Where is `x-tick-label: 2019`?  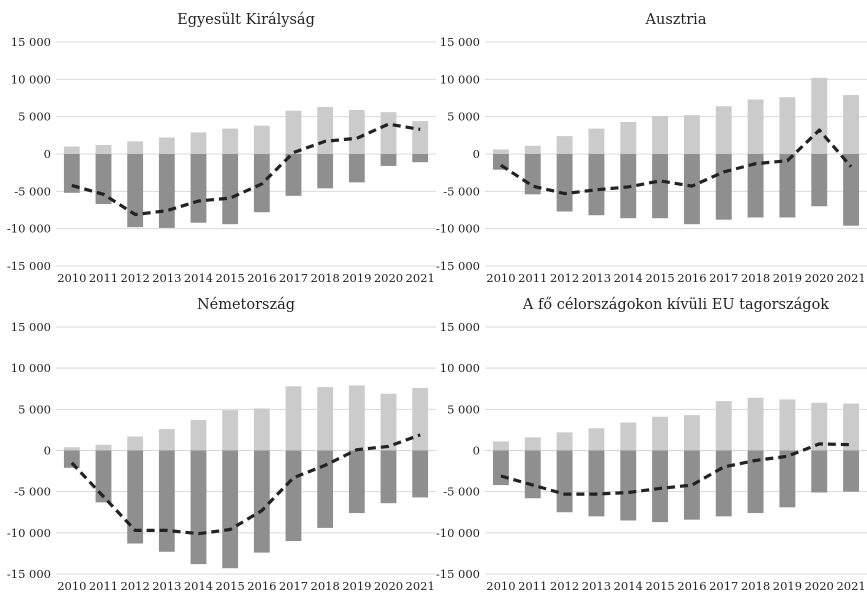 x-tick-label: 2019 is located at coordinates (356, 586).